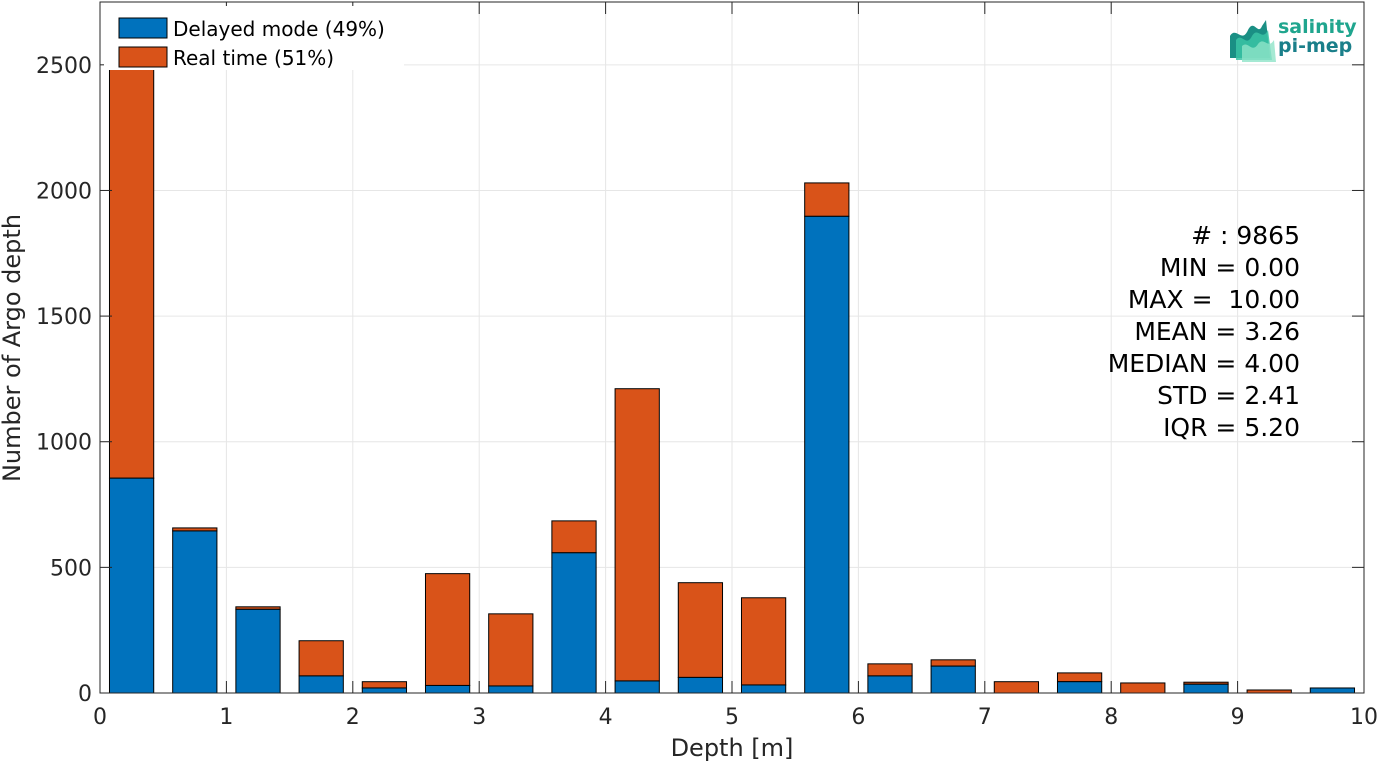 This screenshot has height=763, width=1378. I want to click on logo-text-pimep: pi-mep, so click(1315, 46).